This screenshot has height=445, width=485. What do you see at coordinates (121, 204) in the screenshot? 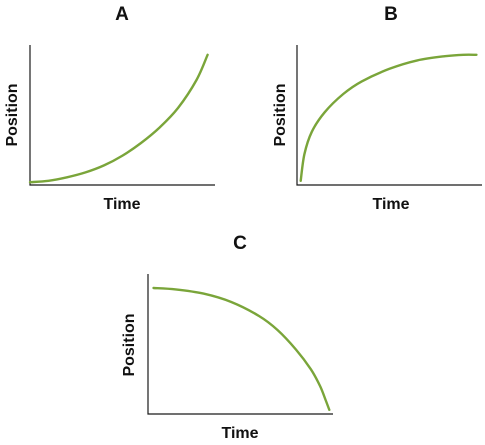
I see `panel-a-xlabel: Time` at bounding box center [121, 204].